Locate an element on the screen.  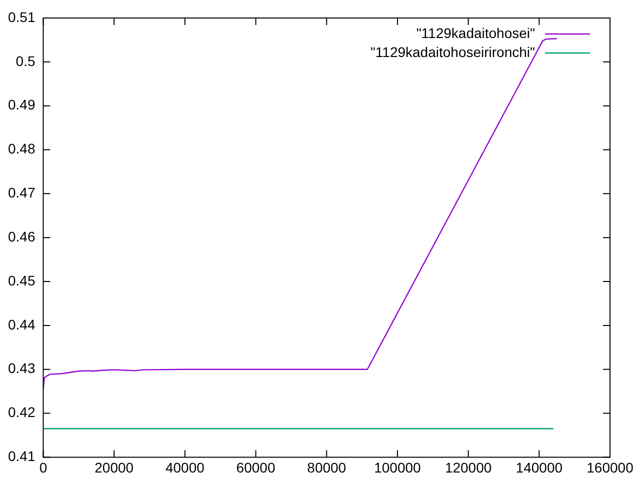
y-tick-label: 0.45 is located at coordinates (22, 280).